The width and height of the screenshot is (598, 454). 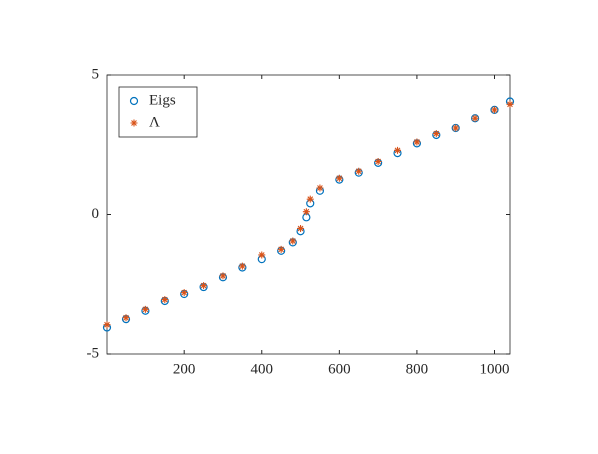 I want to click on x-tick-label: 800, so click(x=417, y=369).